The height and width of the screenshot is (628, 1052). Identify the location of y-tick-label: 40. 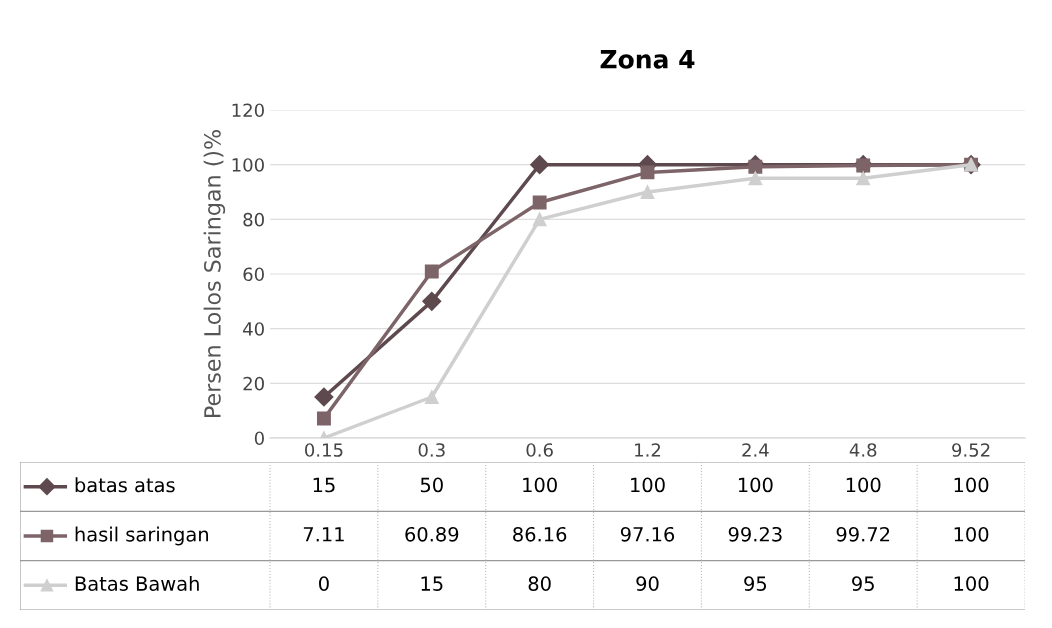
(253, 329).